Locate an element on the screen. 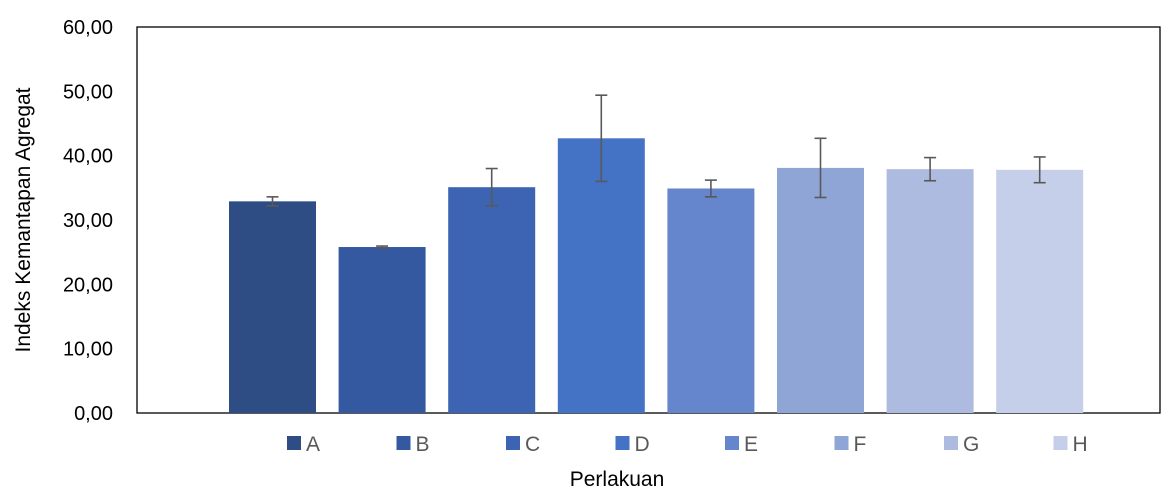 This screenshot has height=495, width=1166. error-bar-h is located at coordinates (1039, 170).